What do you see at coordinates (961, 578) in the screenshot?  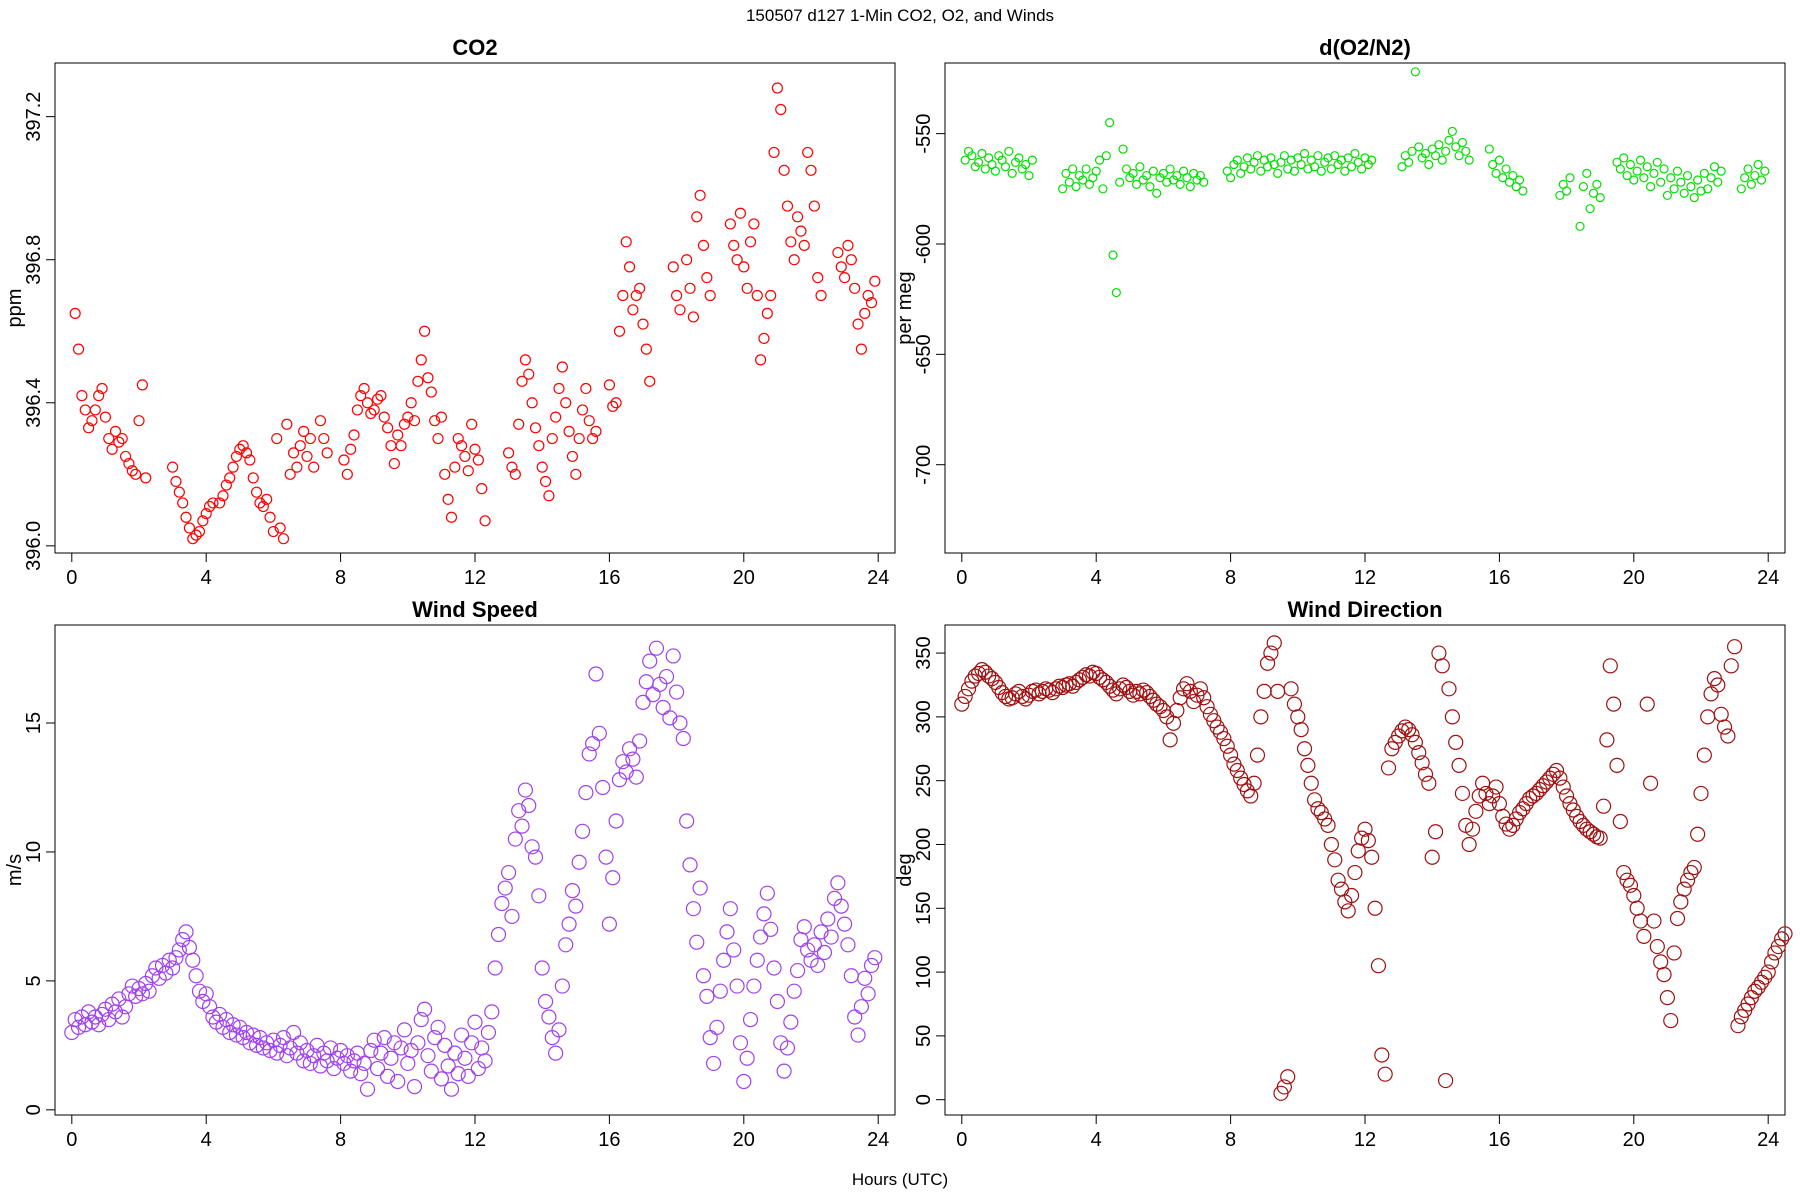 I see `x-tick-label: 0` at bounding box center [961, 578].